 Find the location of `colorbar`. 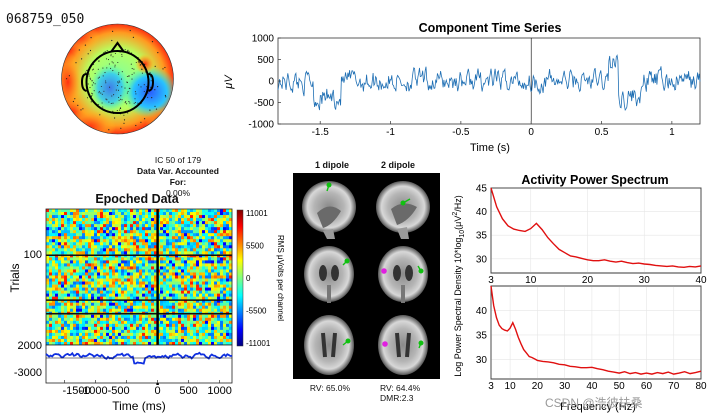

colorbar is located at coordinates (240, 278).